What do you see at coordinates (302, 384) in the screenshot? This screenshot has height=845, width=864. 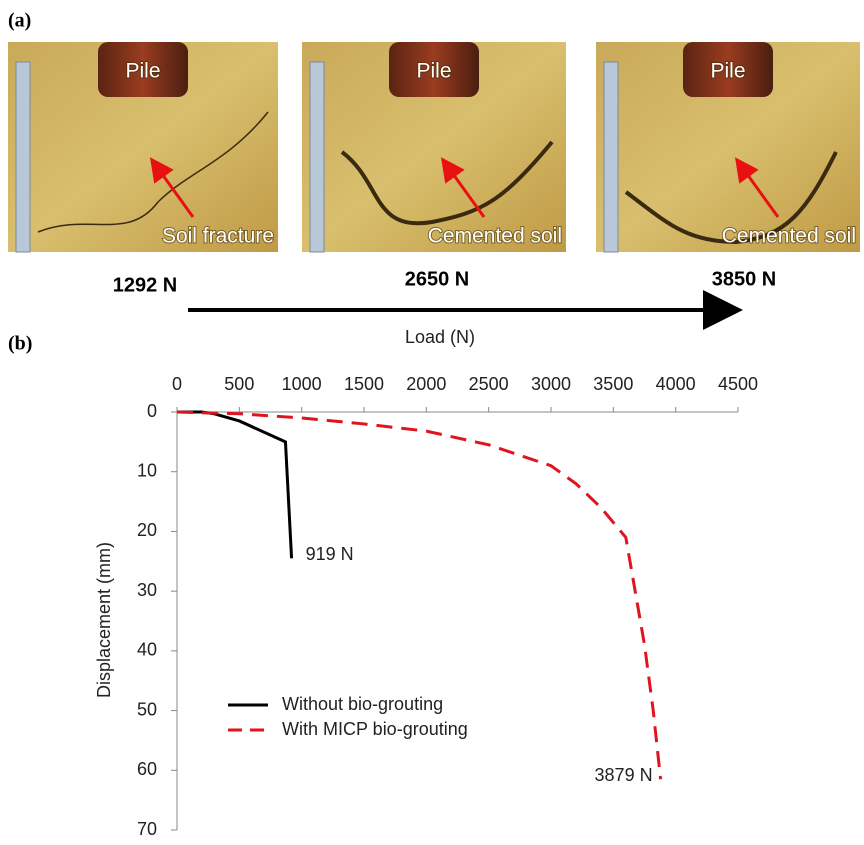 I see `x-tick-label: 1000` at bounding box center [302, 384].